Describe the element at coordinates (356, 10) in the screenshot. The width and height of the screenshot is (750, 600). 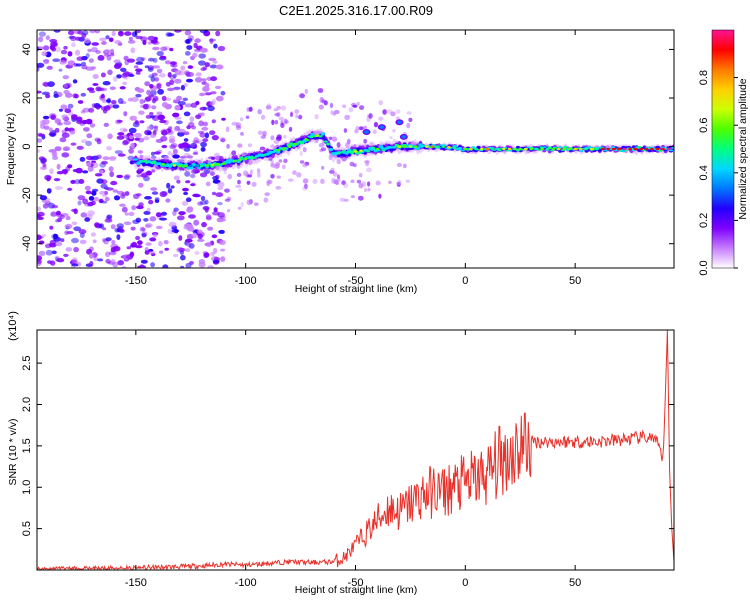
I see `page-title: C2E1.2025.316.17.00.R09` at that location.